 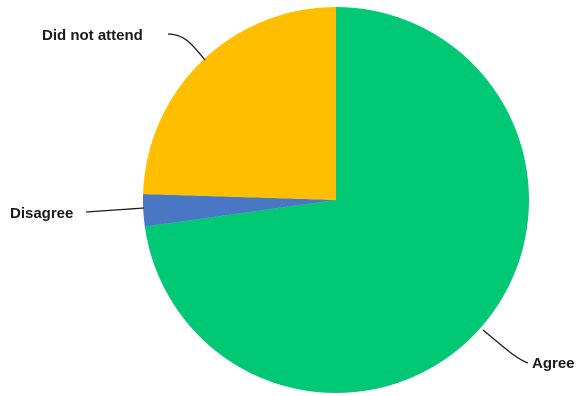 I want to click on leader-line-disagree, so click(x=115, y=210).